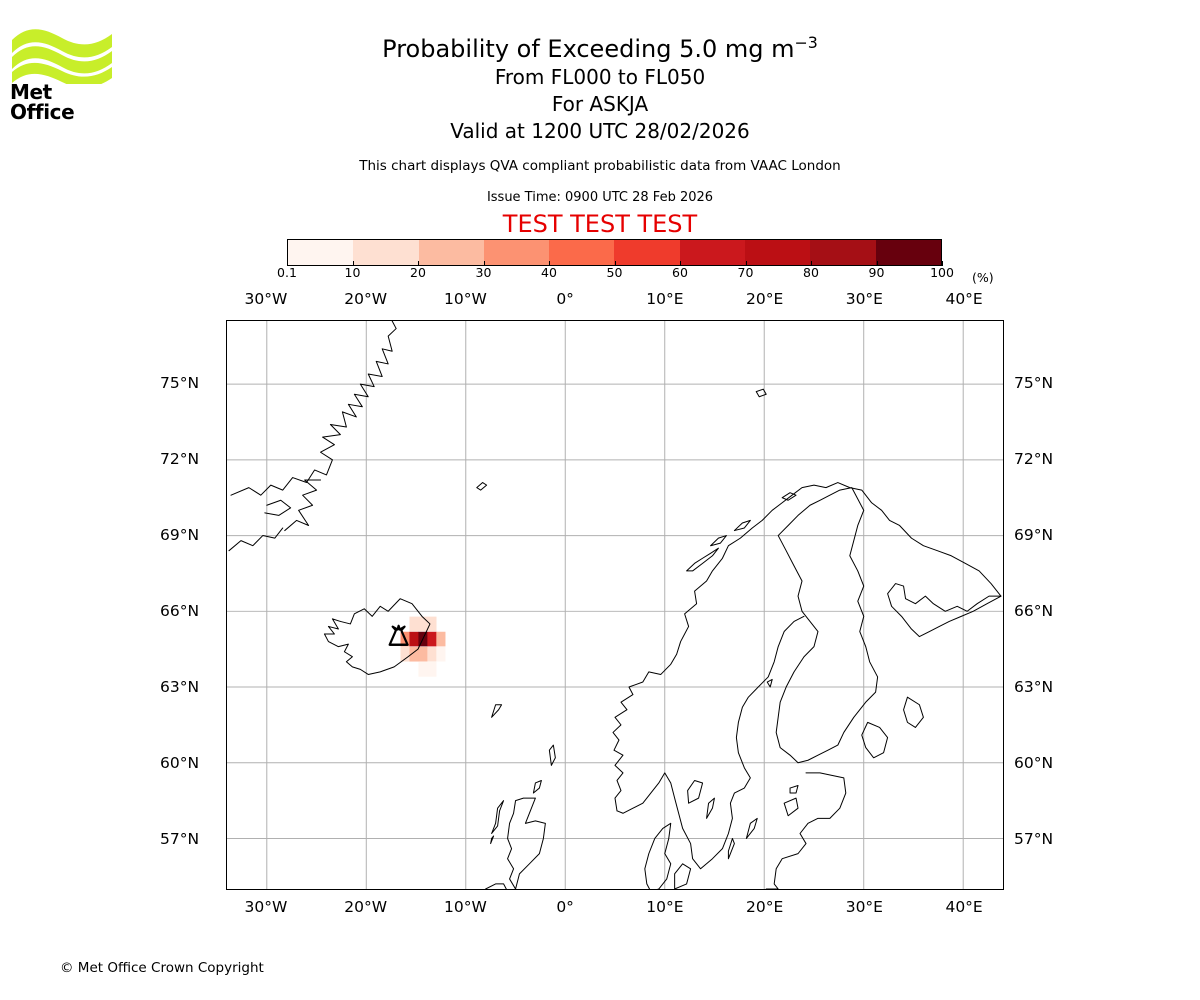 Image resolution: width=1200 pixels, height=1000 pixels. Describe the element at coordinates (180, 763) in the screenshot. I see `lat-tick-label-left-60°N: 60°N` at that location.